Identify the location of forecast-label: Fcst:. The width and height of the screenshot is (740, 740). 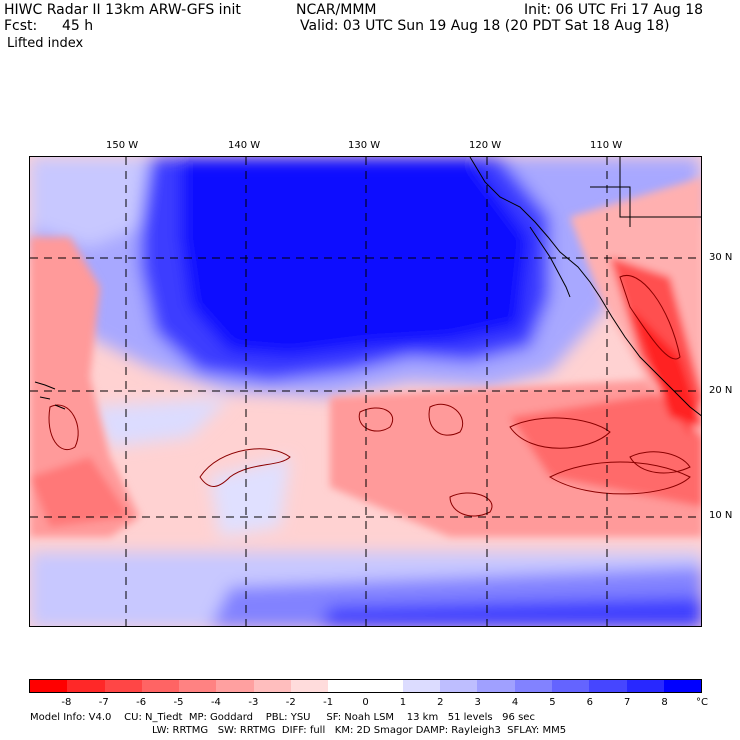
(21, 26).